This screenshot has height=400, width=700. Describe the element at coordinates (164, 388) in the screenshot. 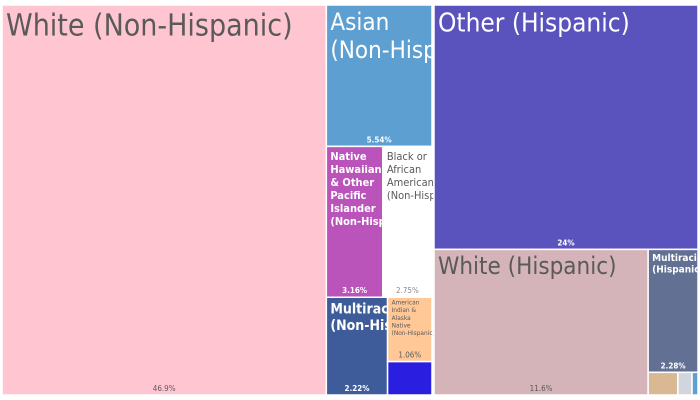

I see `cell-value-label: 46.9%` at that location.